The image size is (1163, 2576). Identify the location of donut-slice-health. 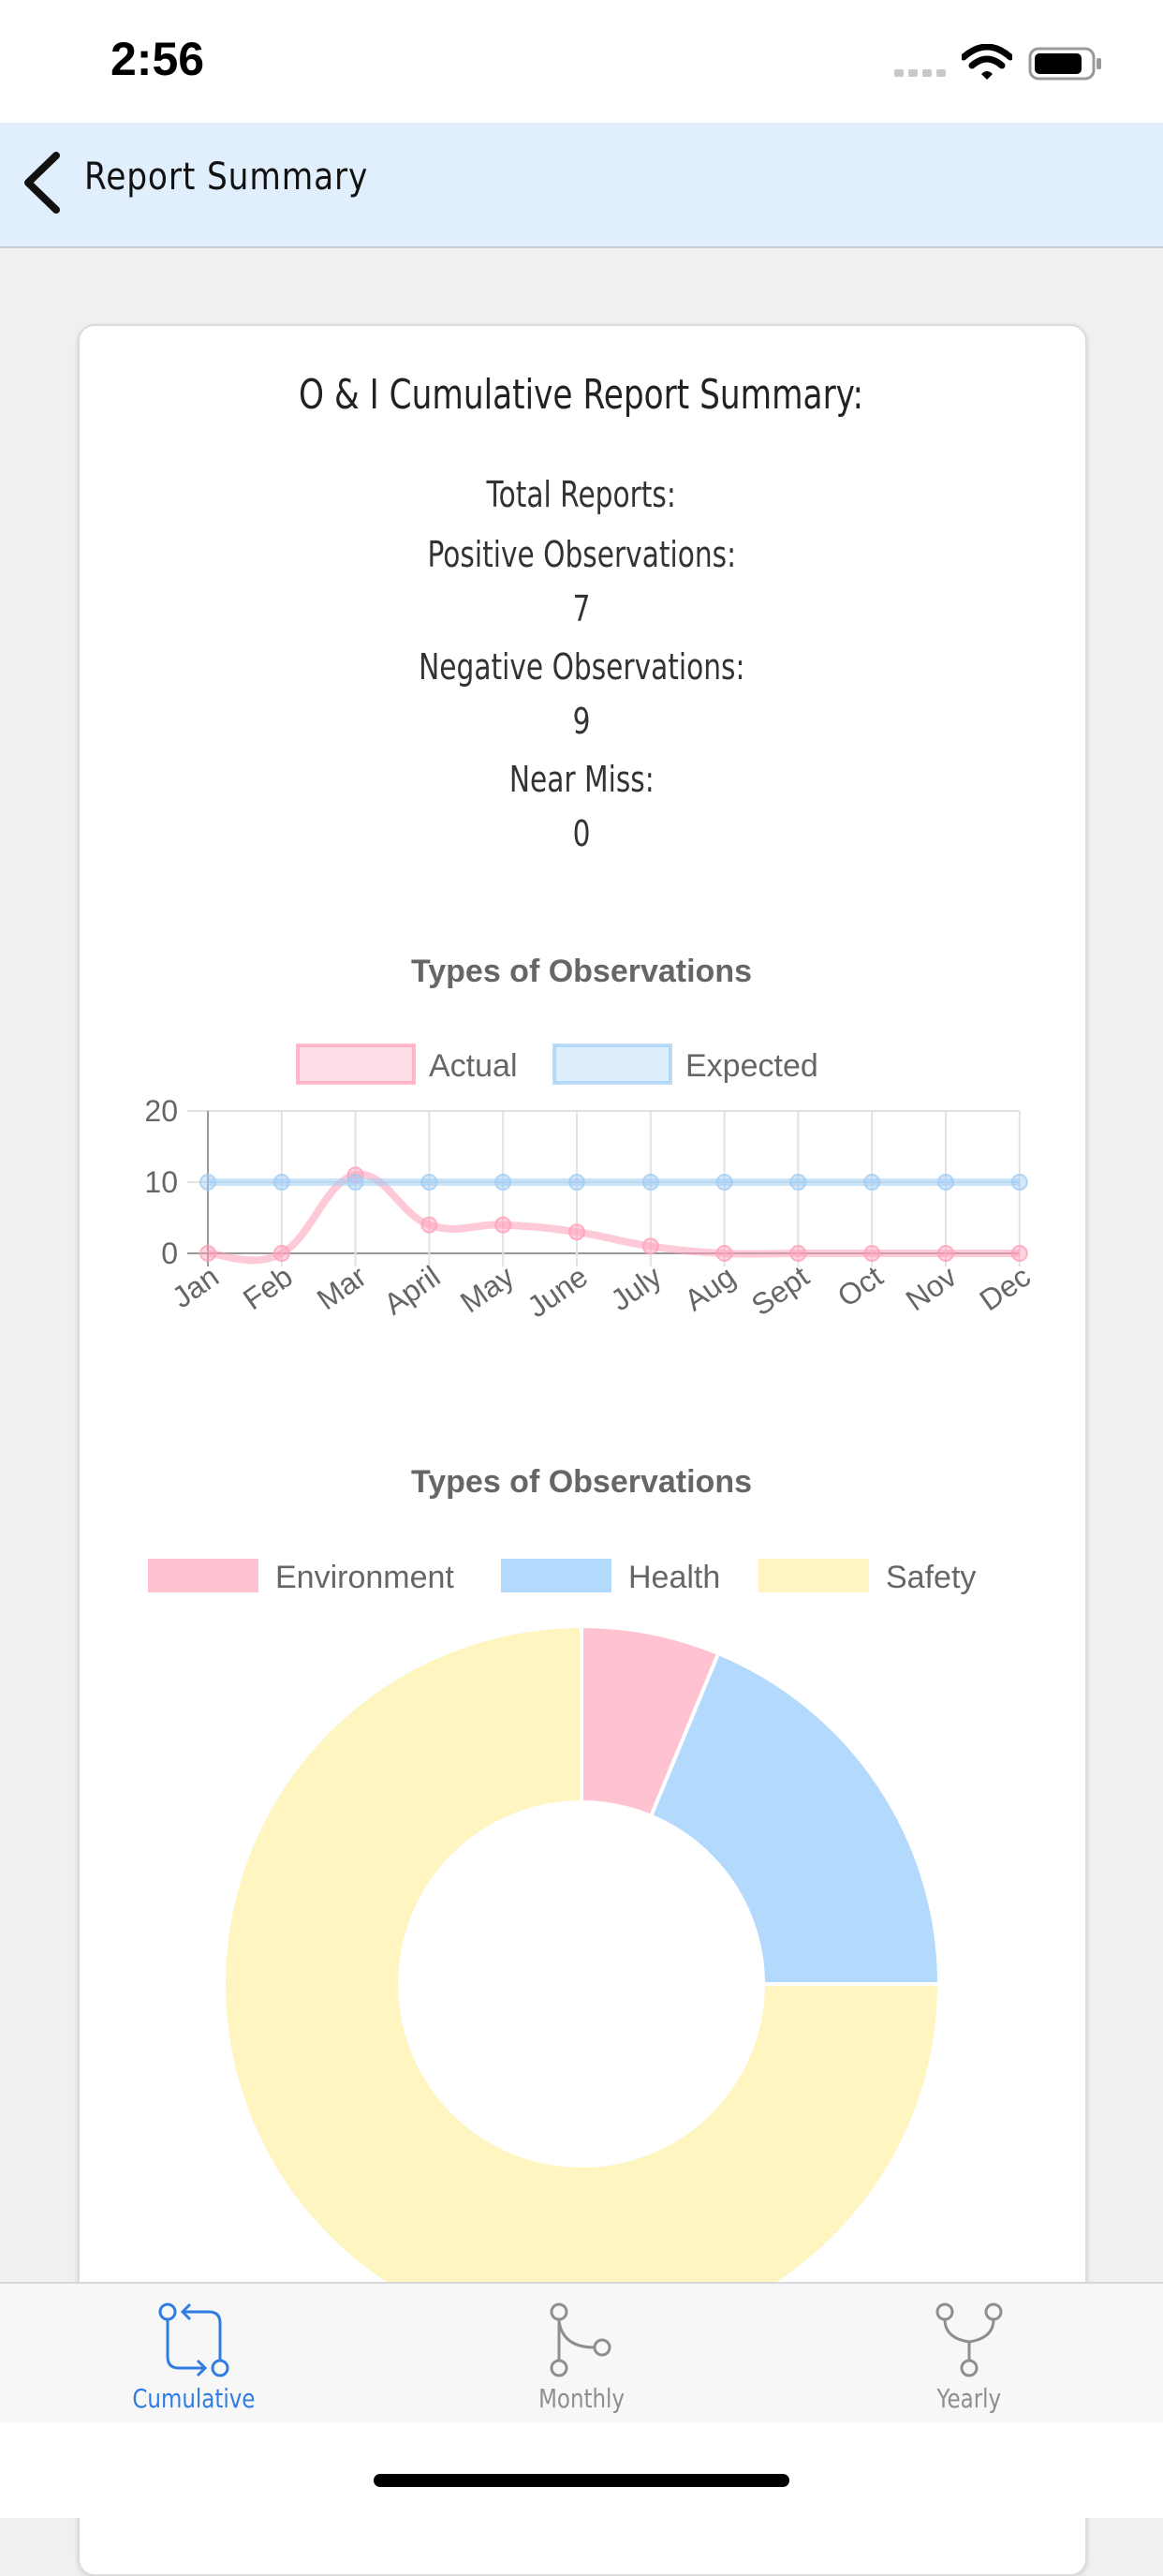
(795, 1818).